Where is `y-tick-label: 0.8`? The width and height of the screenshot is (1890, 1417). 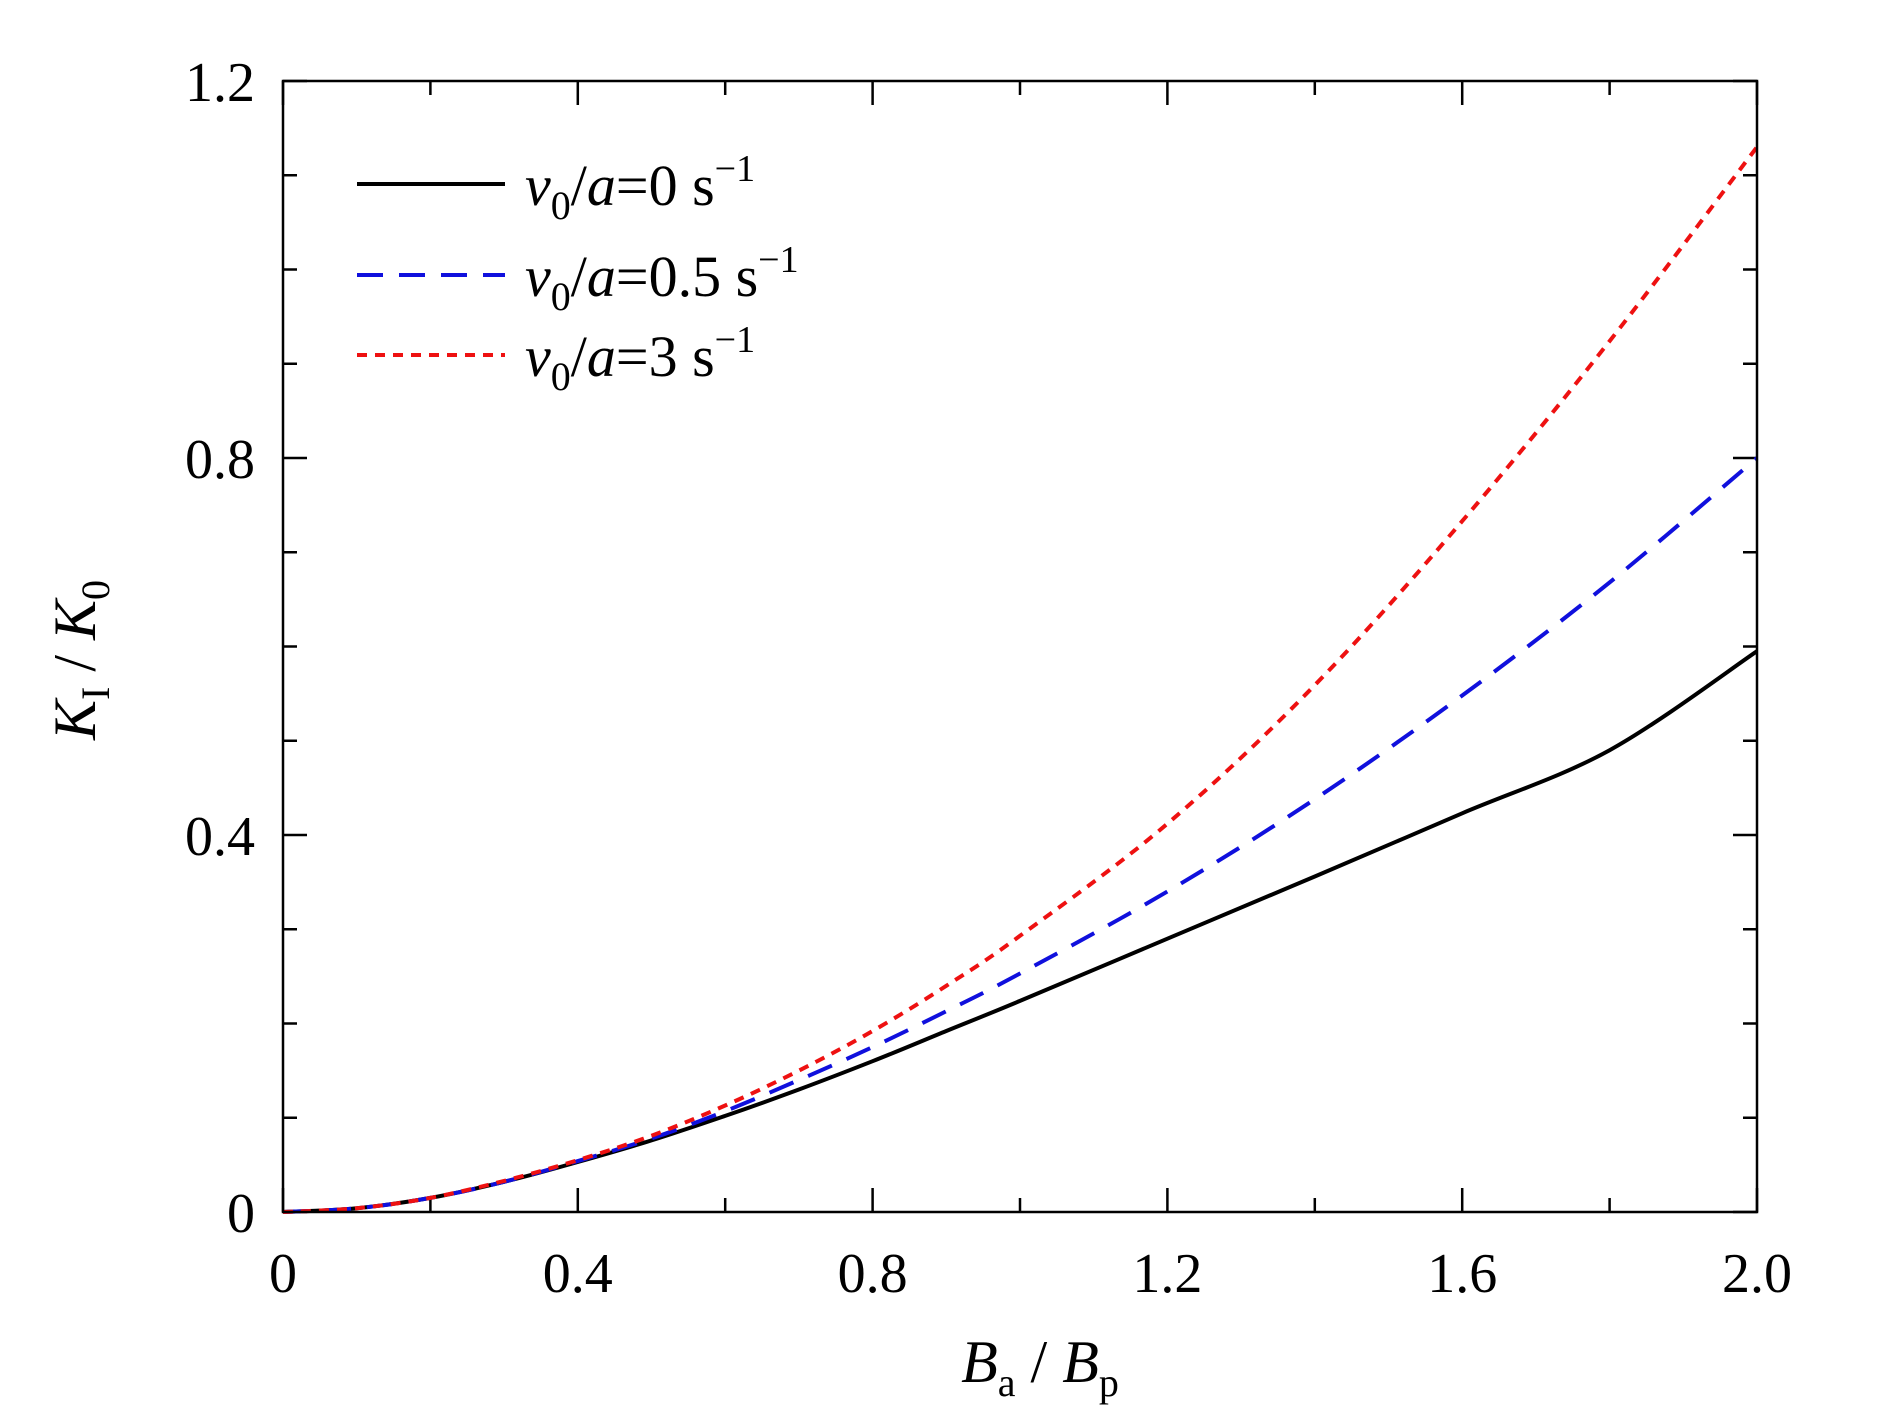 y-tick-label: 0.8 is located at coordinates (220, 460).